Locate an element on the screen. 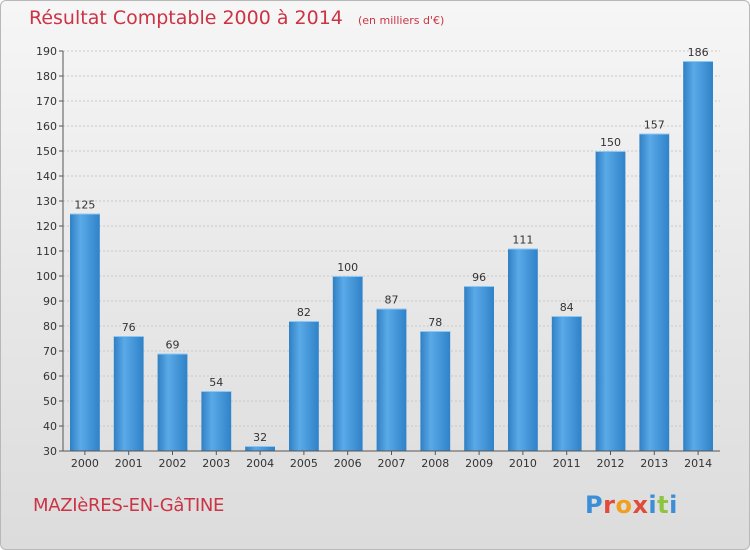 This screenshot has height=550, width=750. place-name: MAZIèRES-EN-GâTINE is located at coordinates (129, 505).